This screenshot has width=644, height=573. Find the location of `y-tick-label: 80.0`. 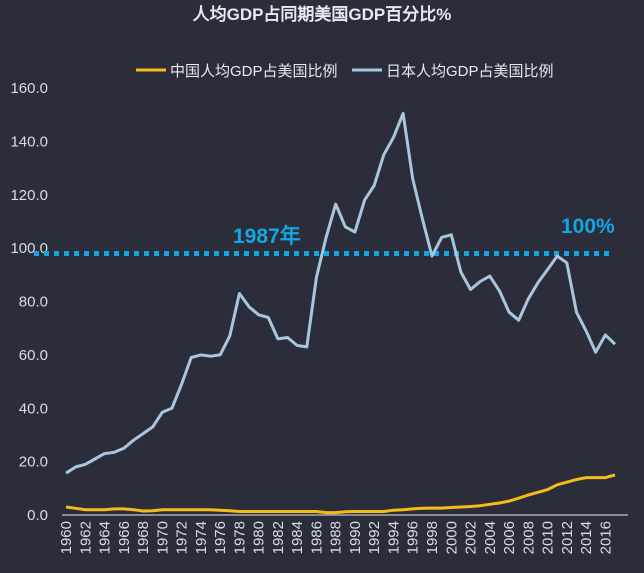

y-tick-label: 80.0 is located at coordinates (33, 302).